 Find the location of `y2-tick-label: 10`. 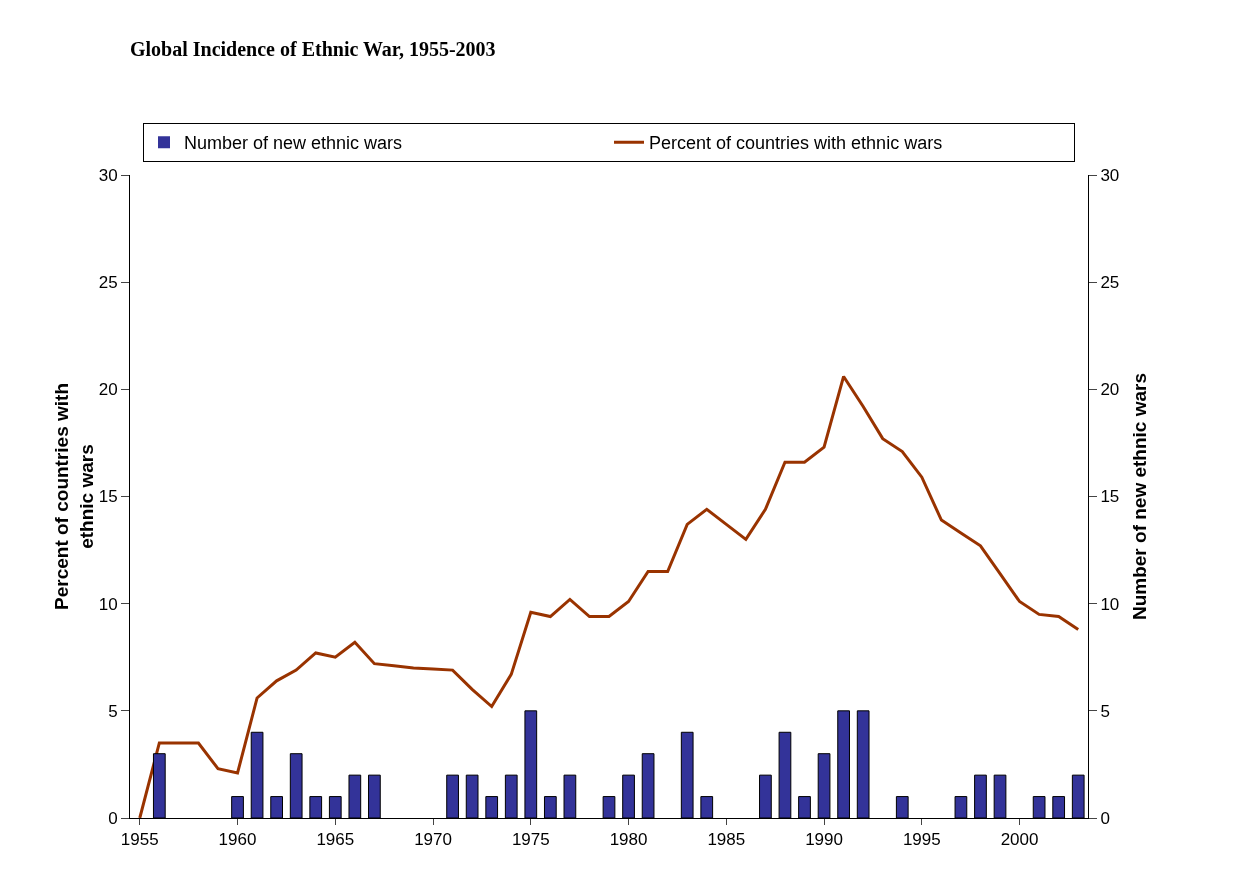

y2-tick-label: 10 is located at coordinates (1110, 604).